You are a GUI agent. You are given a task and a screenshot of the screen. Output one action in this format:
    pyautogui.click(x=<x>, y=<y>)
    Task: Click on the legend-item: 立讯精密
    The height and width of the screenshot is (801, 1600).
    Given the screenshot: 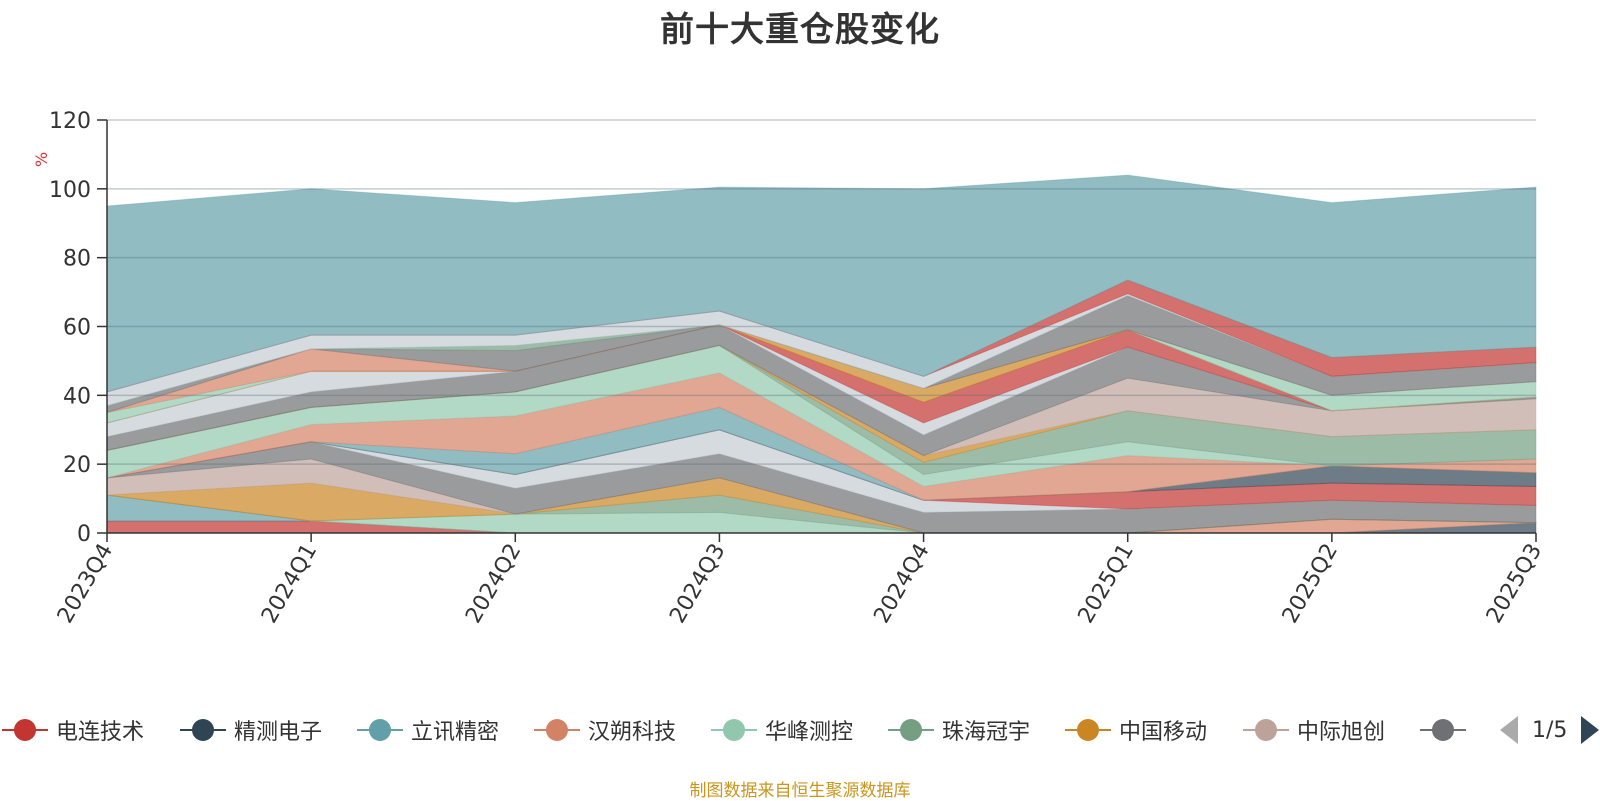 What is the action you would take?
    pyautogui.click(x=428, y=730)
    